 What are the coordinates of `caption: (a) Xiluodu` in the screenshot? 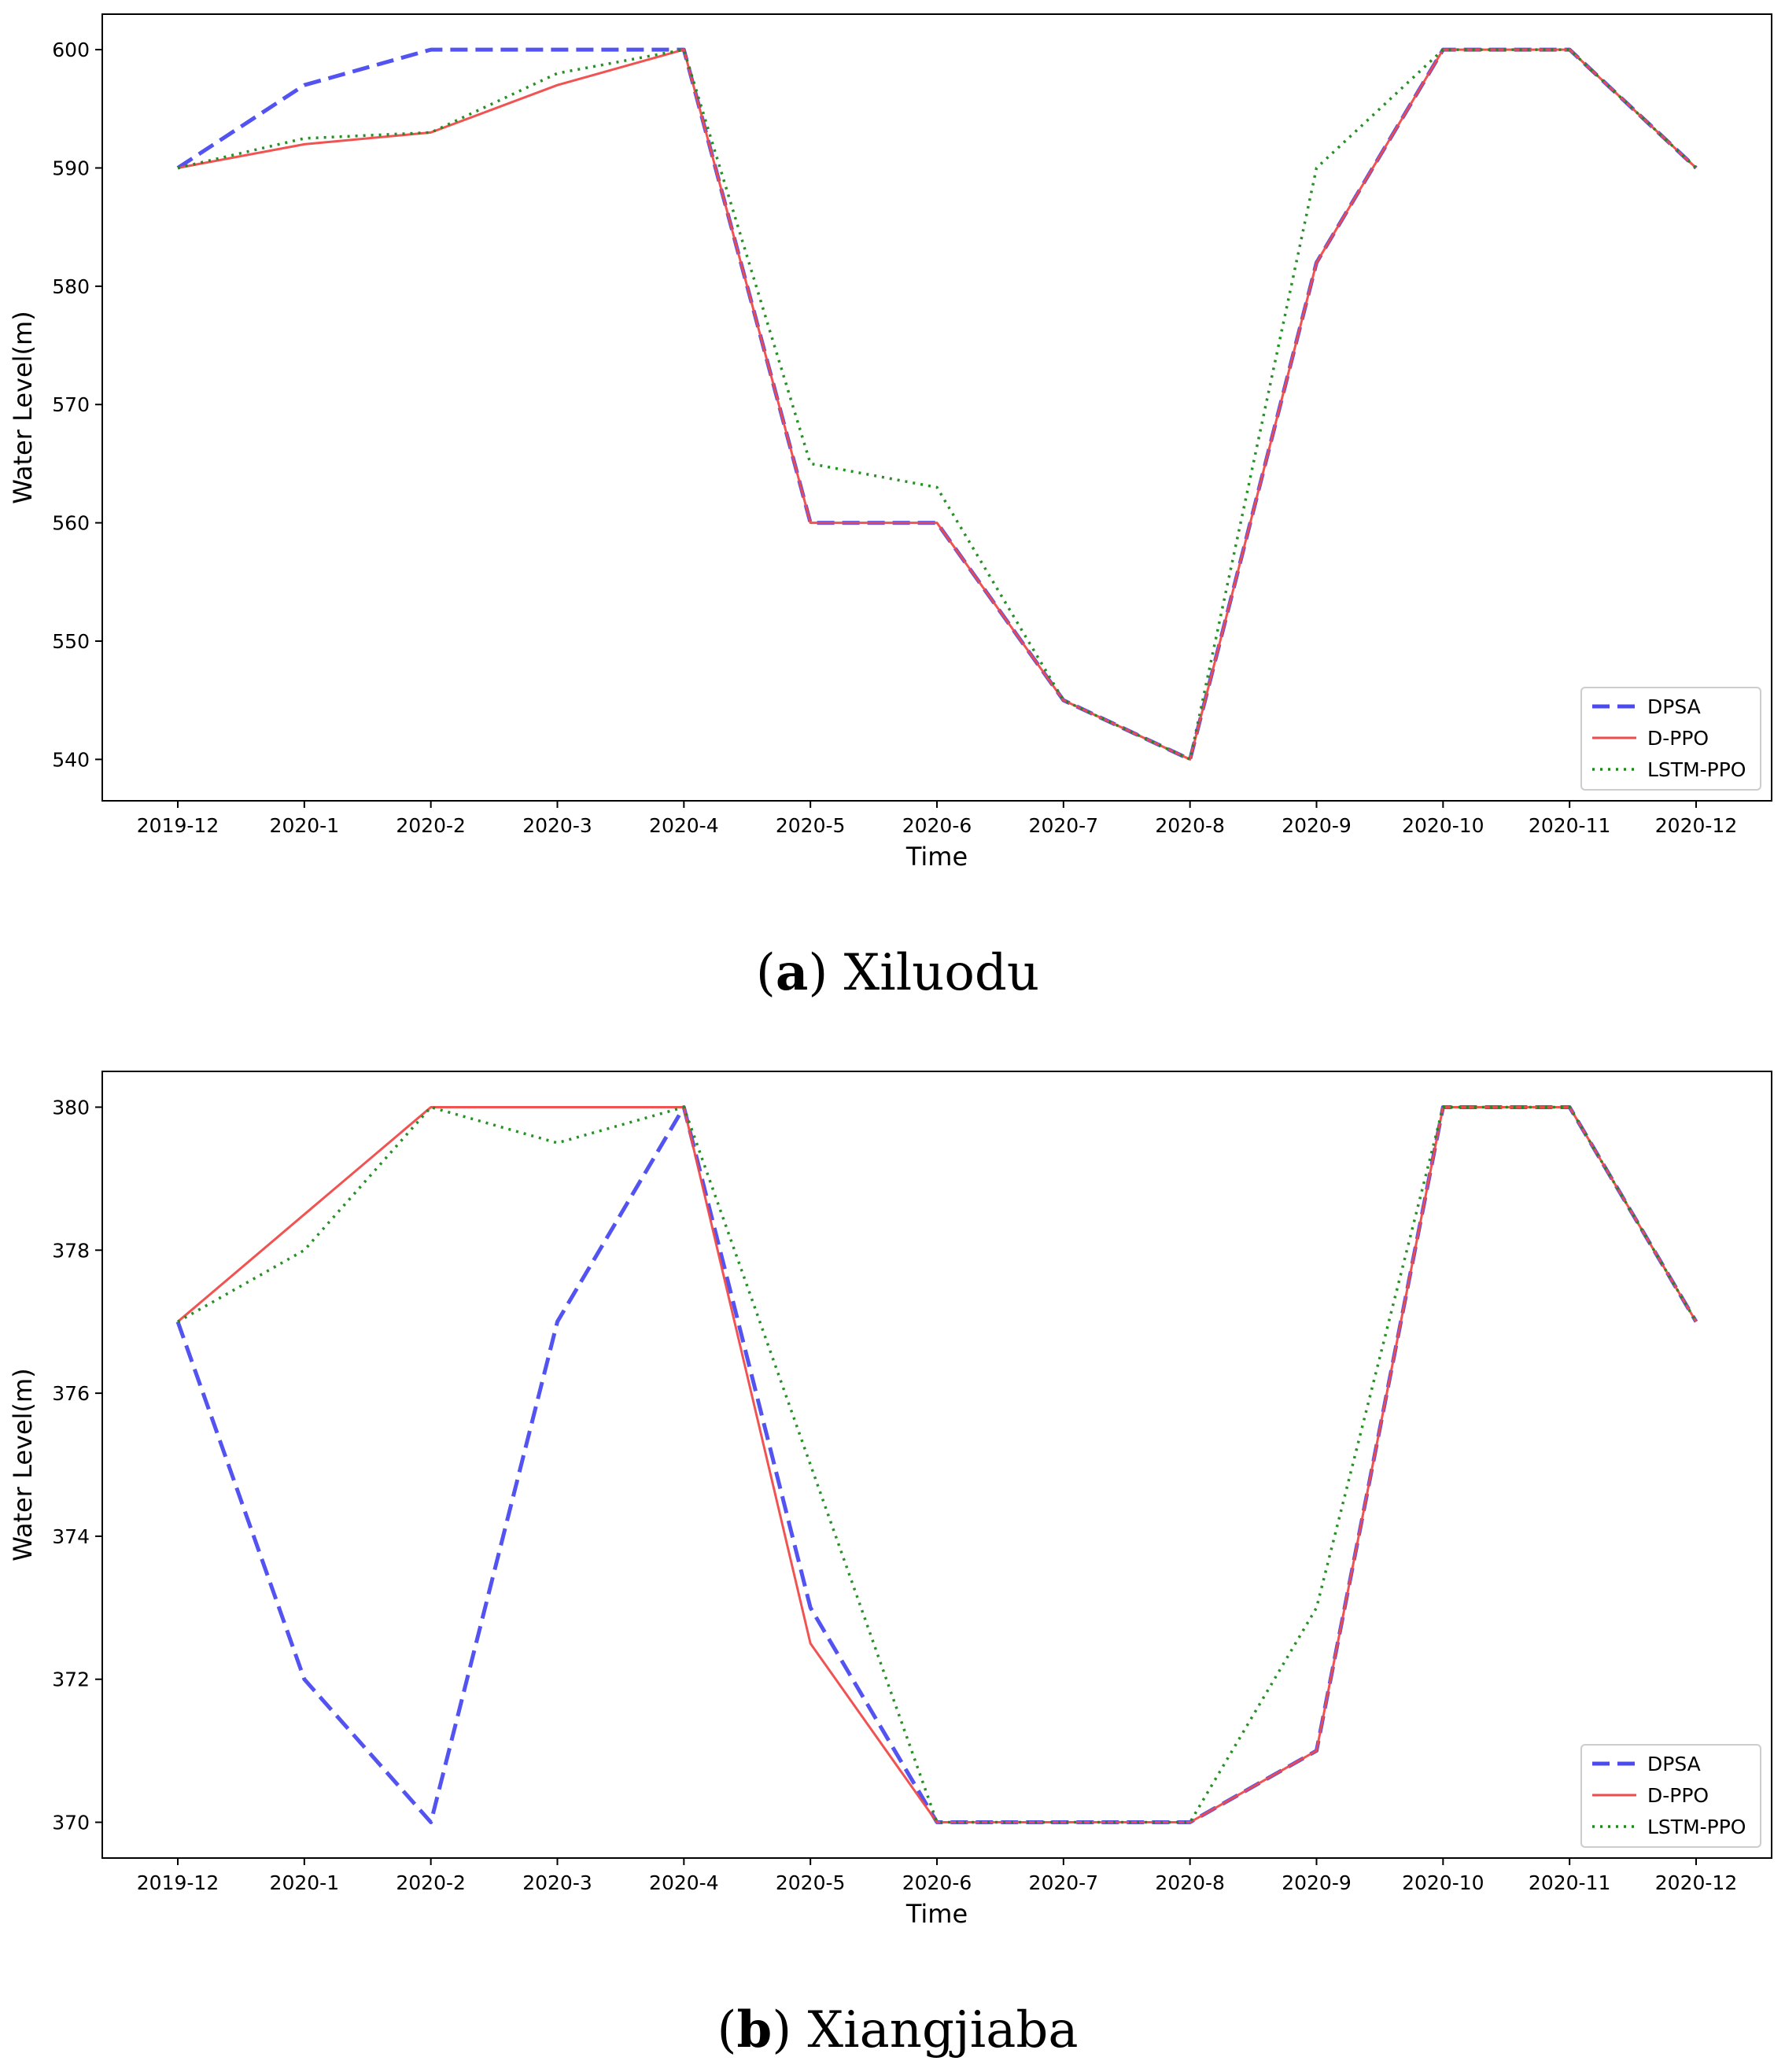 It's located at (897, 973).